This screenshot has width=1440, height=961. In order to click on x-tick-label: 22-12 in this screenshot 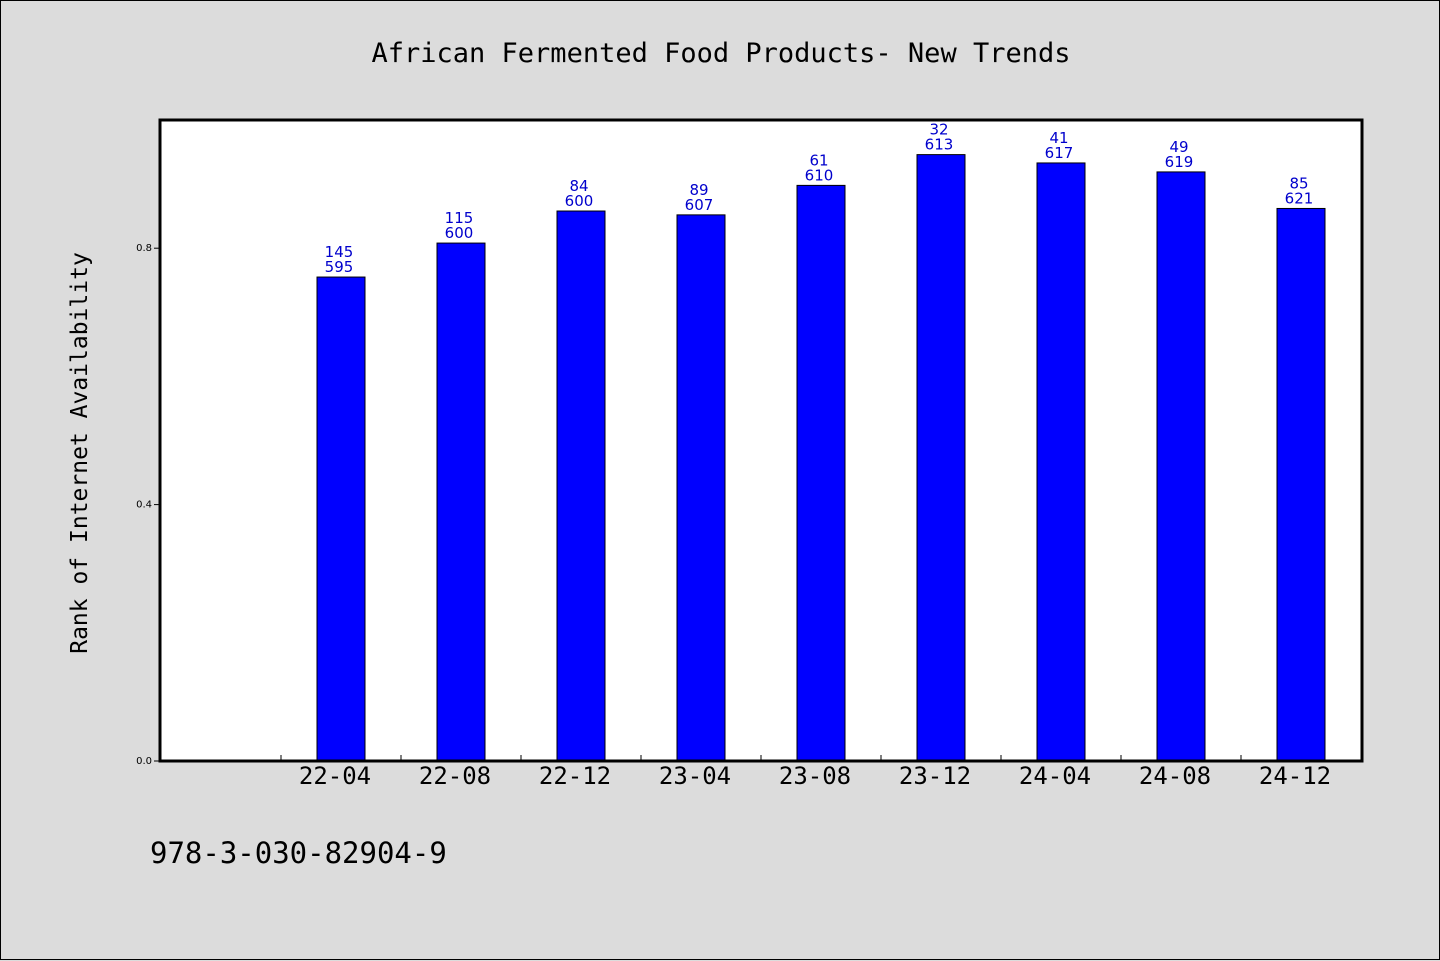, I will do `click(575, 776)`.